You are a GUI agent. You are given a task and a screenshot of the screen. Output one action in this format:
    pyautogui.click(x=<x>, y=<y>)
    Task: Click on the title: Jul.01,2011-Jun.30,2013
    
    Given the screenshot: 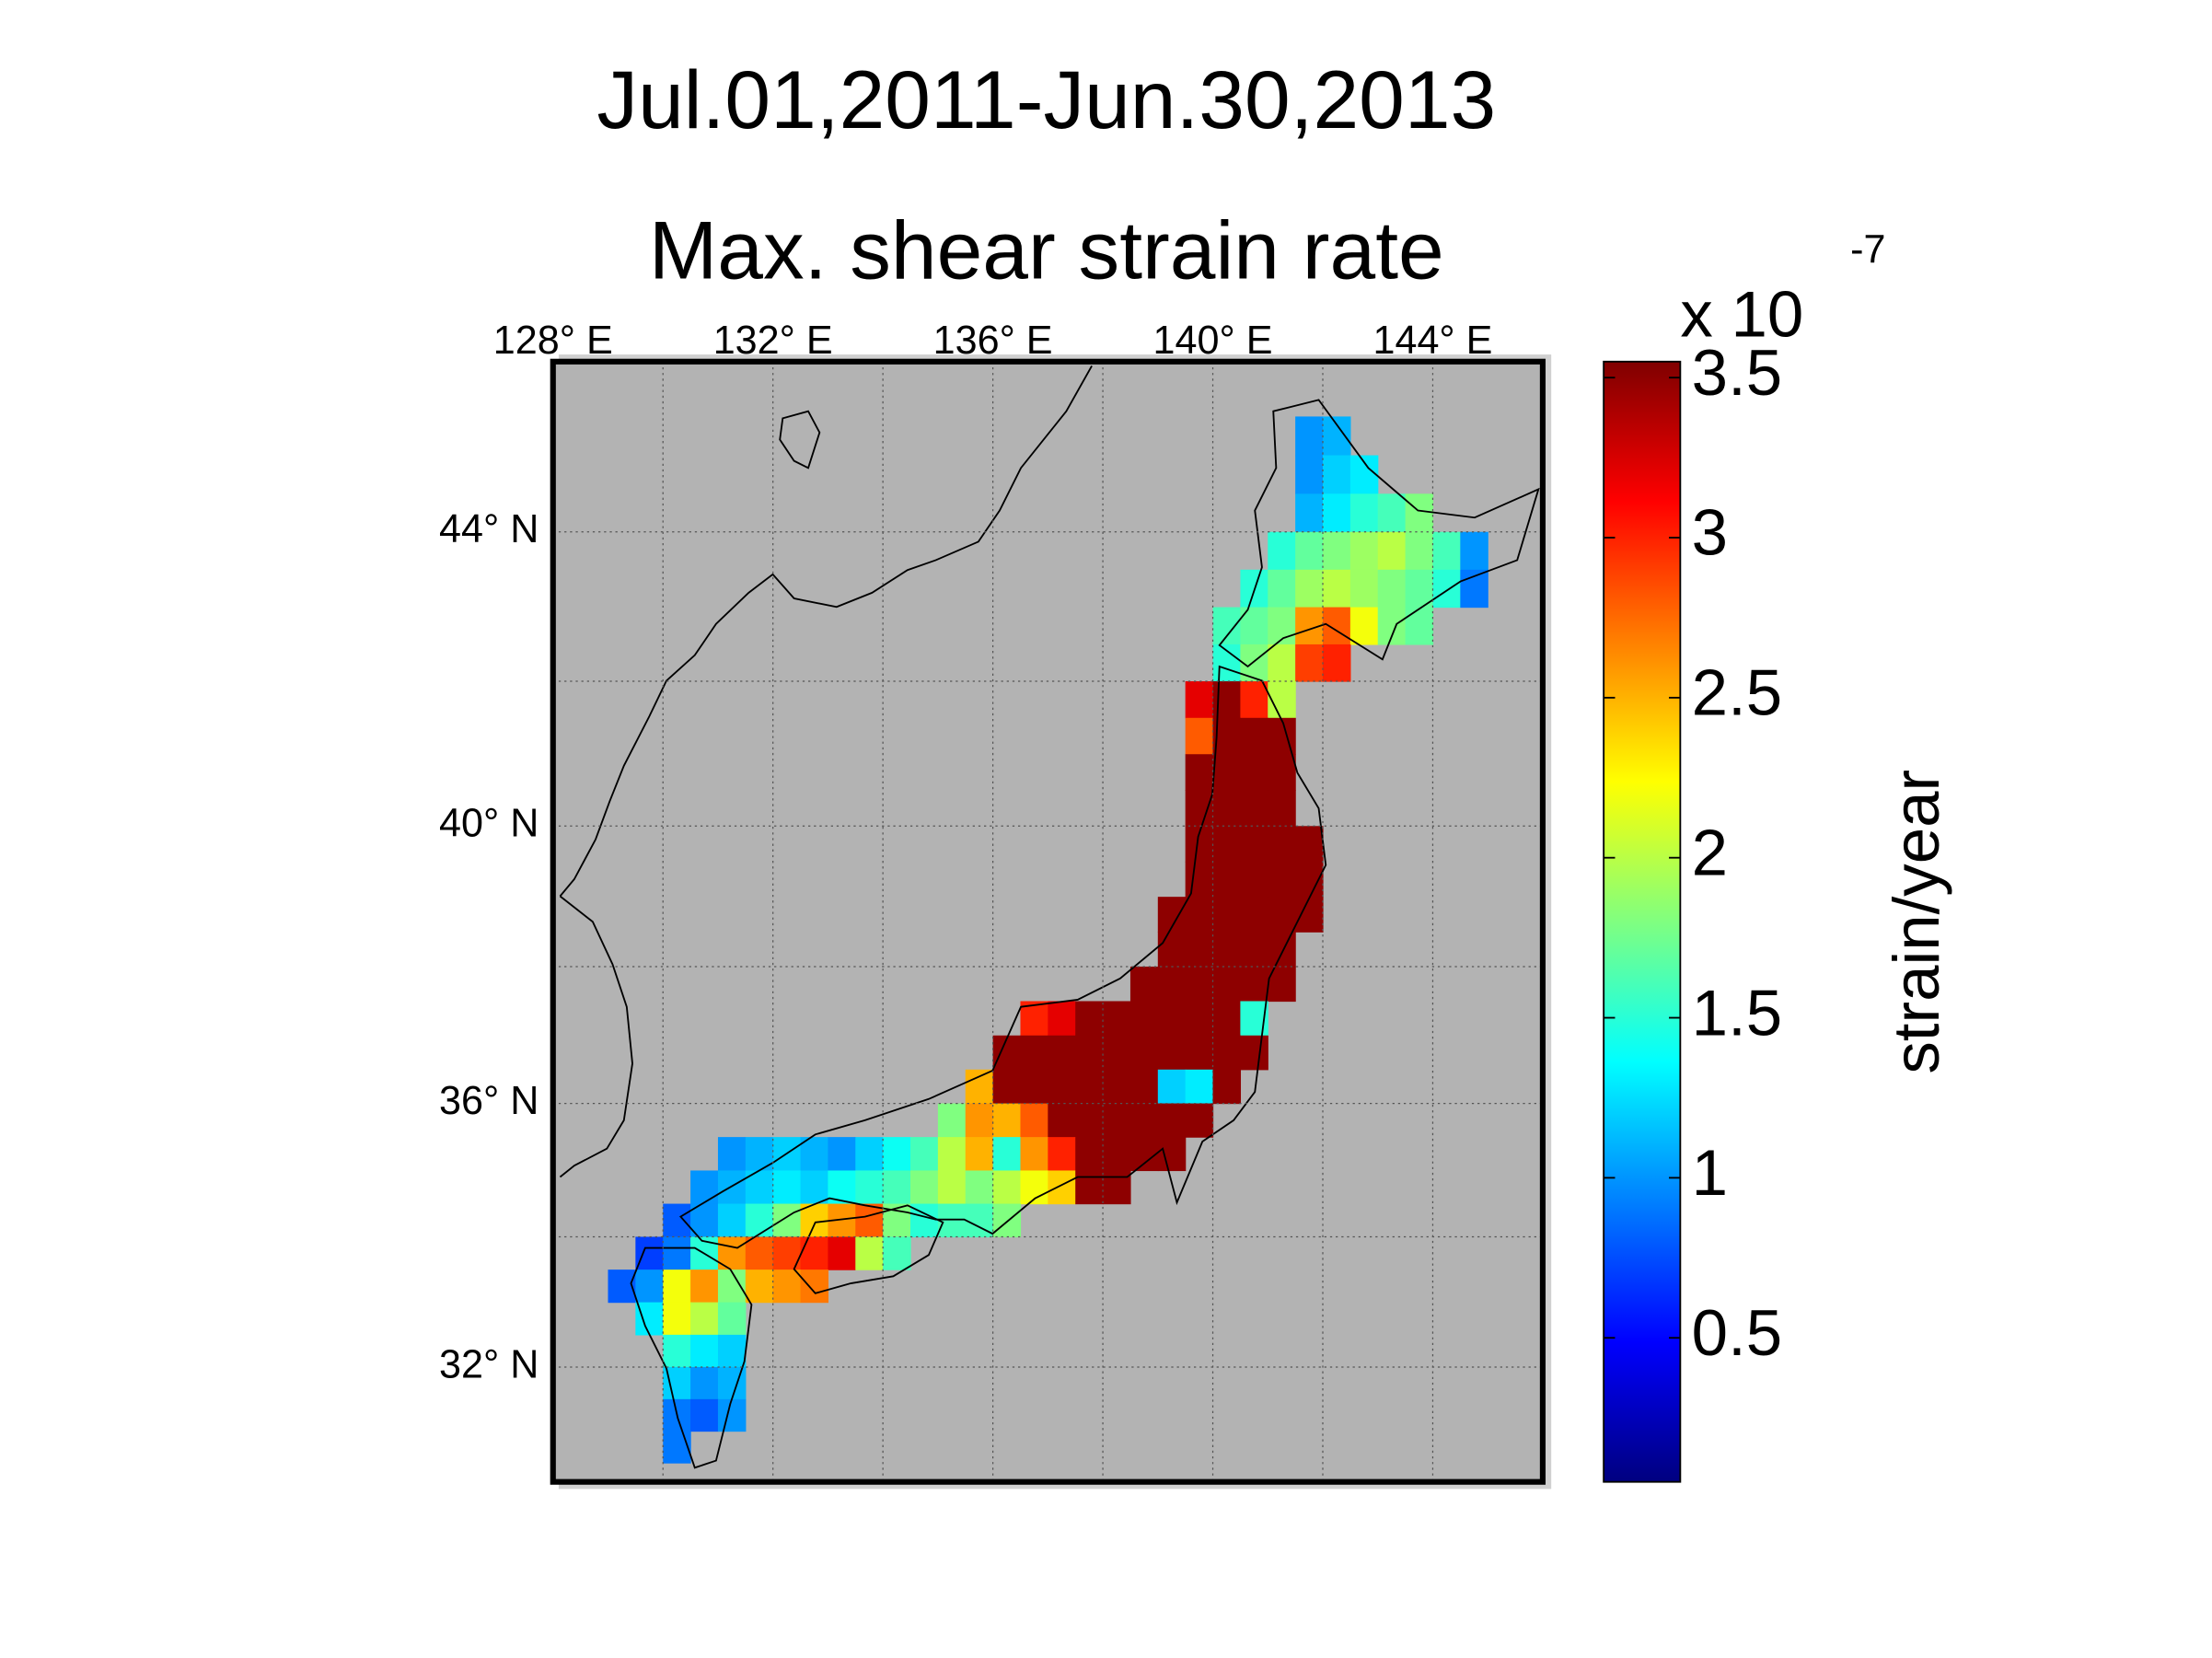 What is the action you would take?
    pyautogui.click(x=1046, y=99)
    